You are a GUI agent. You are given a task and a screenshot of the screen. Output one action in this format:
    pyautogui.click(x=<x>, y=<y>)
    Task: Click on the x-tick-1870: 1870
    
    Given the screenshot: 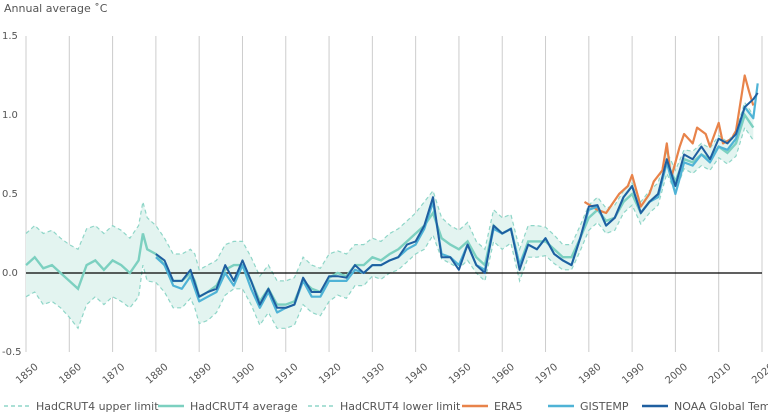 What is the action you would take?
    pyautogui.click(x=114, y=374)
    